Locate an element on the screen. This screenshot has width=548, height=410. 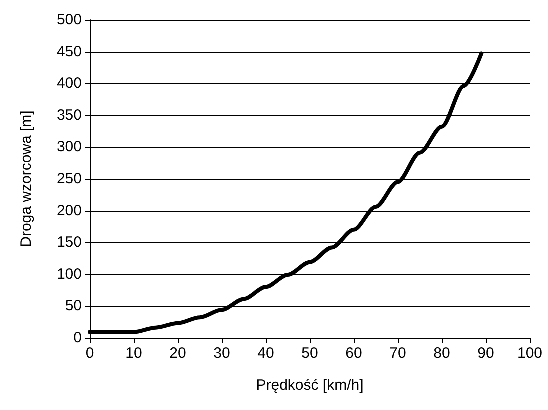
x-tick-label: 50 is located at coordinates (310, 353).